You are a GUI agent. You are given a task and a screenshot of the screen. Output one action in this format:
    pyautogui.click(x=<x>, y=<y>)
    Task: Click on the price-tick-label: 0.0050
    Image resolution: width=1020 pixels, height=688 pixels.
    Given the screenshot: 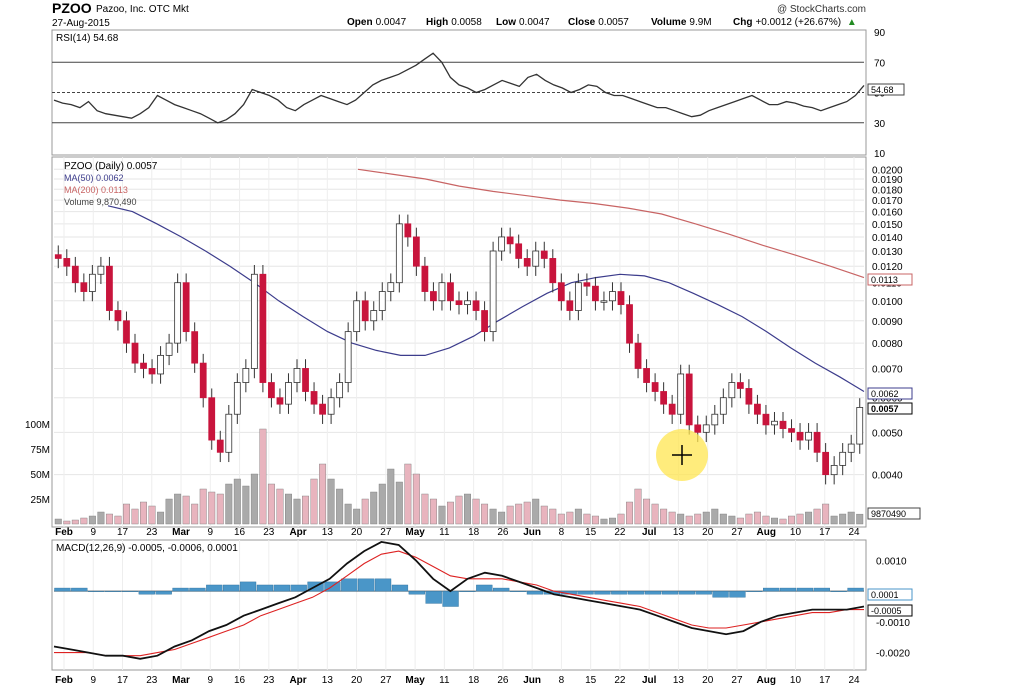 What is the action you would take?
    pyautogui.click(x=887, y=433)
    